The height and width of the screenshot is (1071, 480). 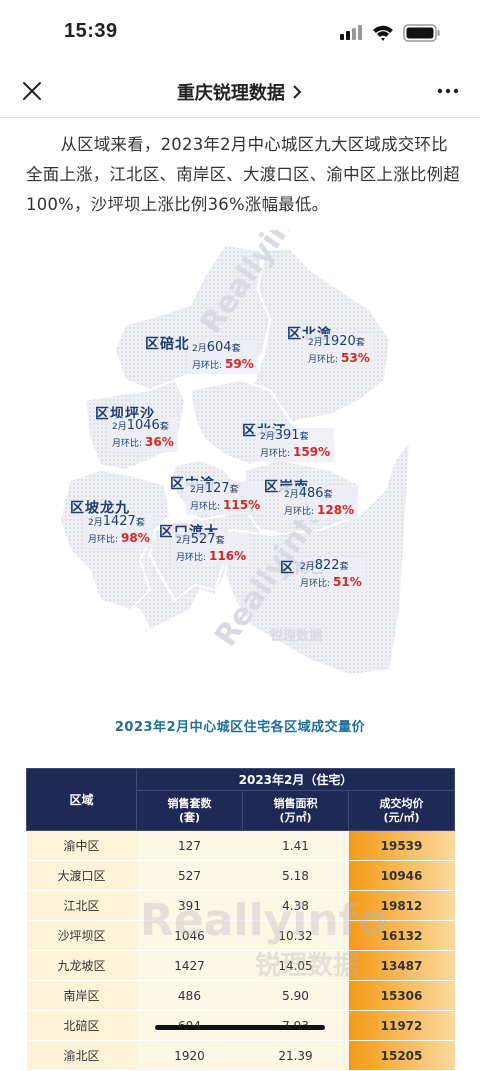 I want to click on count: 604, so click(x=219, y=347).